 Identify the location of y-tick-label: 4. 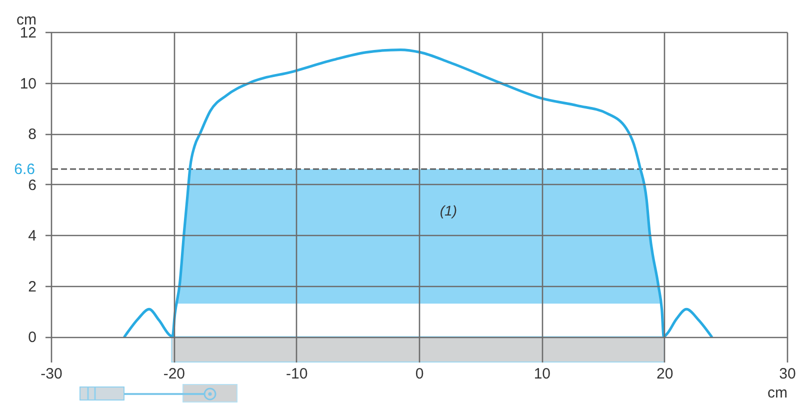
(32, 236).